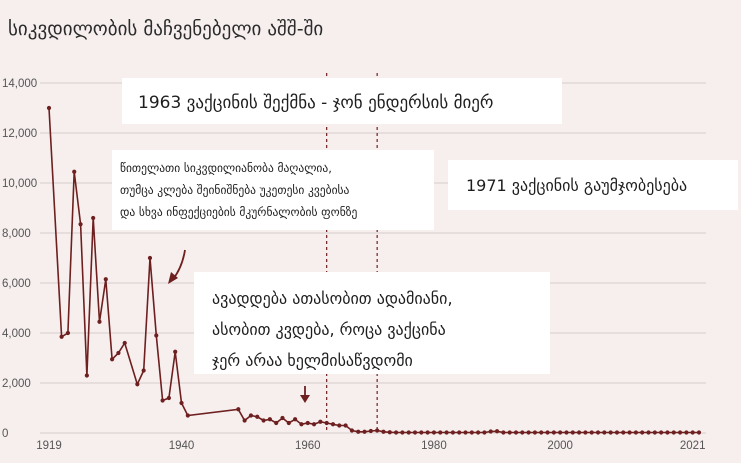 The image size is (741, 463). I want to click on data-point-1934, so click(143, 370).